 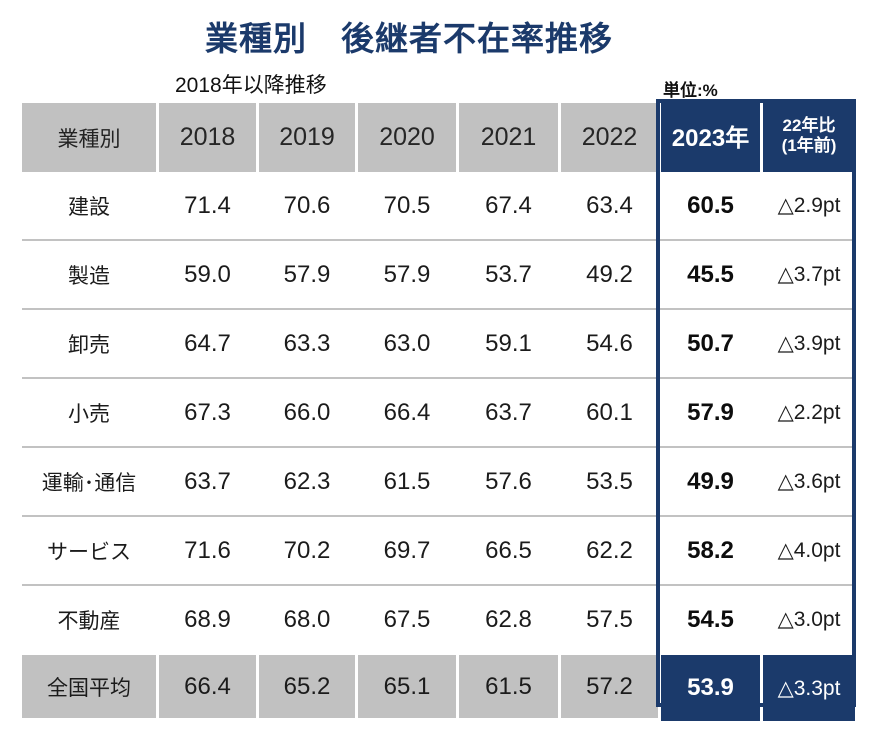 I want to click on header-comparison: 22年比 (1年前), so click(x=809, y=135).